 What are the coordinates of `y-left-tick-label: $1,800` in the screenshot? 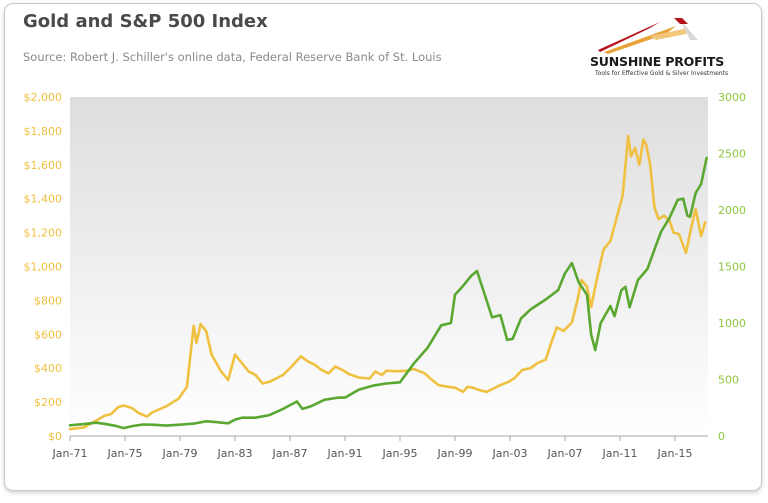 It's located at (43, 131).